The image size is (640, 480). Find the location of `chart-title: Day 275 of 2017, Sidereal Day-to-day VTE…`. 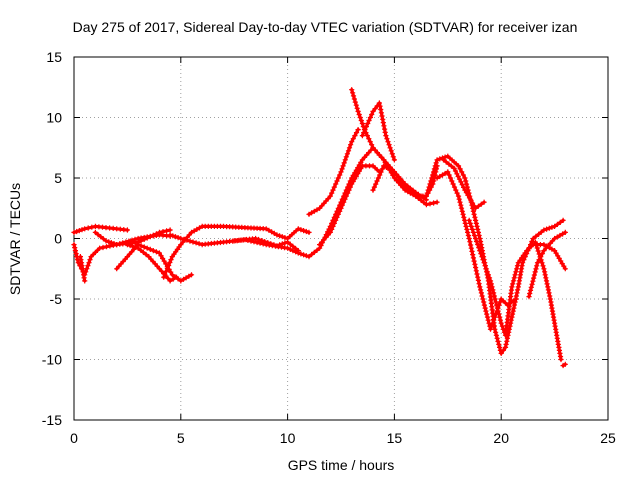

chart-title: Day 275 of 2017, Sidereal Day-to-day VTE… is located at coordinates (325, 27).